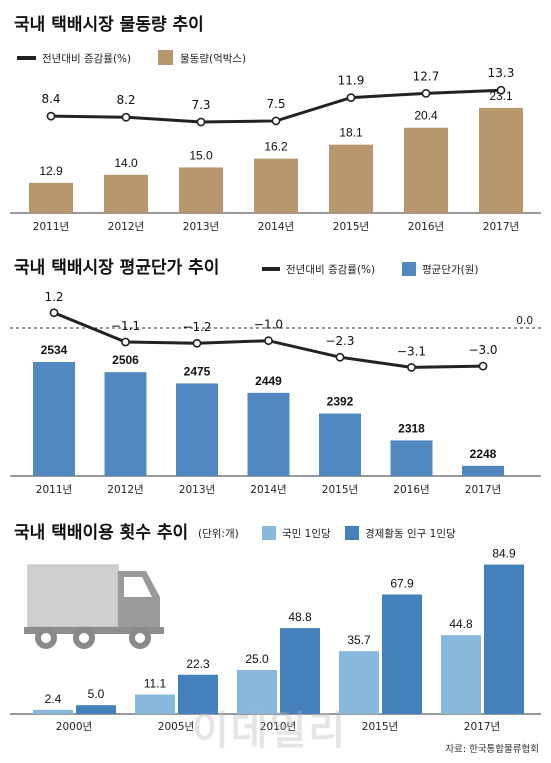  I want to click on point-rate-label: 7.5, so click(275, 104).